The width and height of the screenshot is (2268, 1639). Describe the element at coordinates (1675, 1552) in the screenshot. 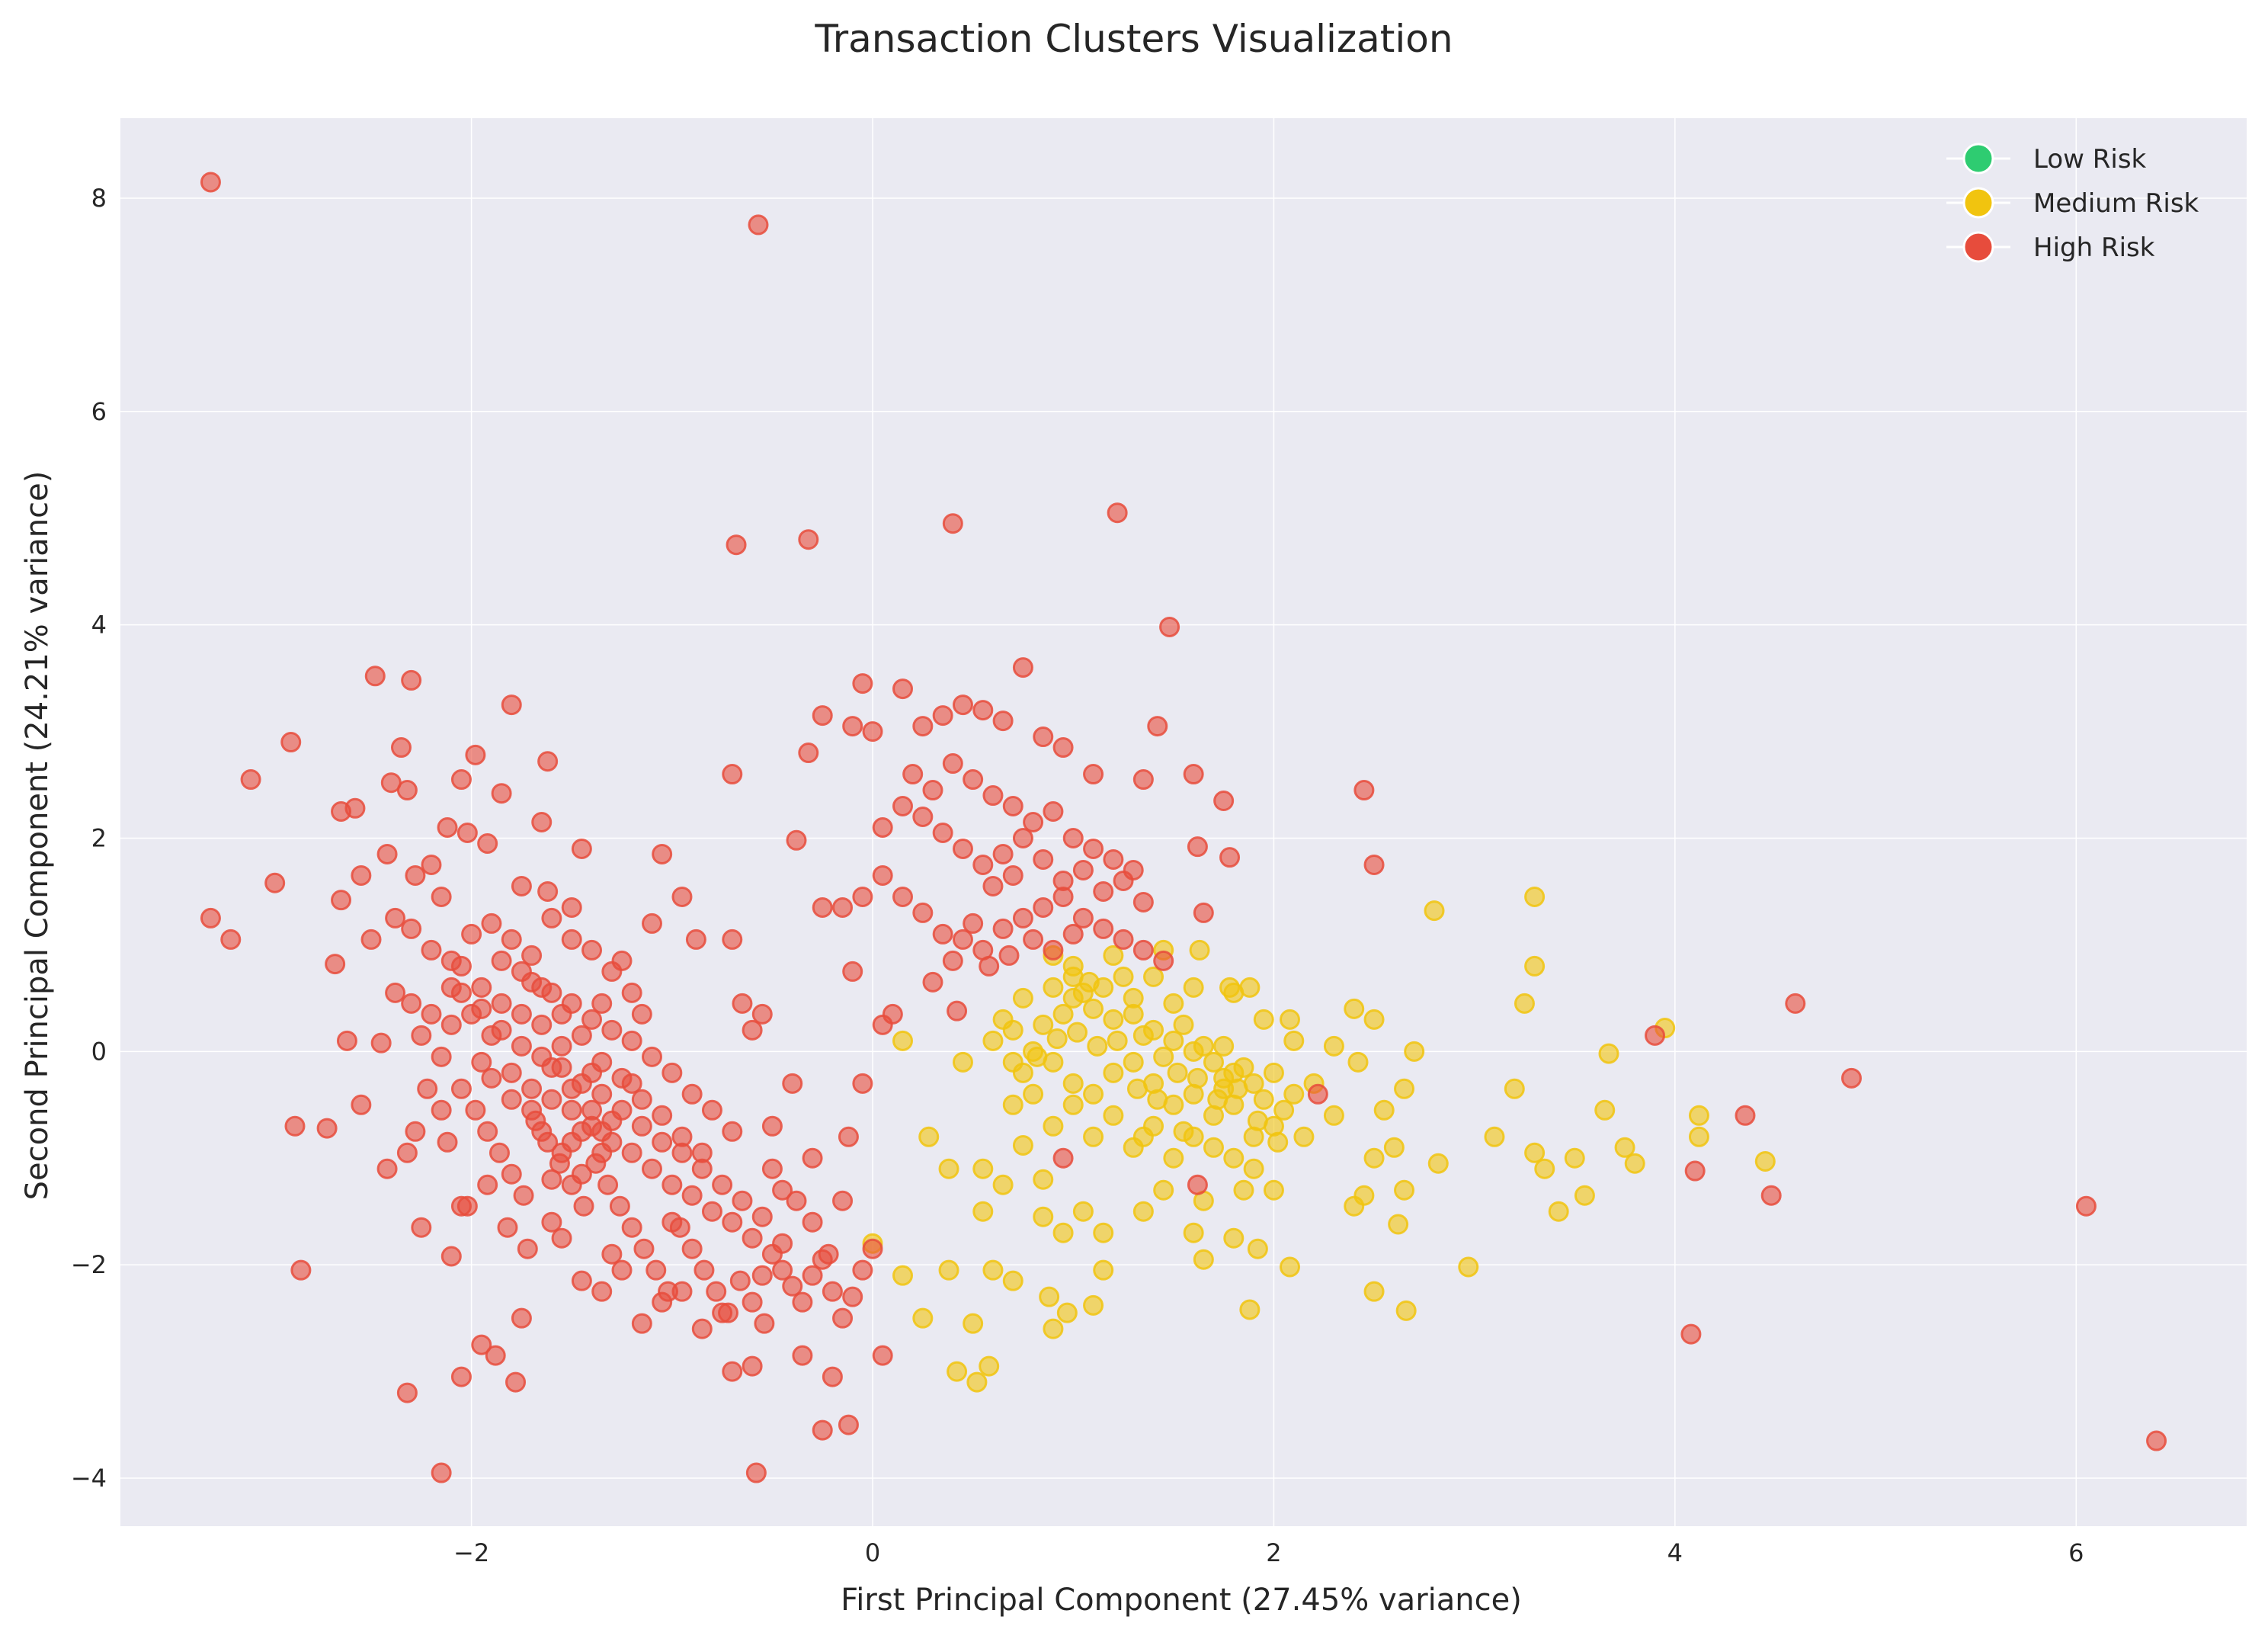

I see `x-tick-label: 4` at that location.